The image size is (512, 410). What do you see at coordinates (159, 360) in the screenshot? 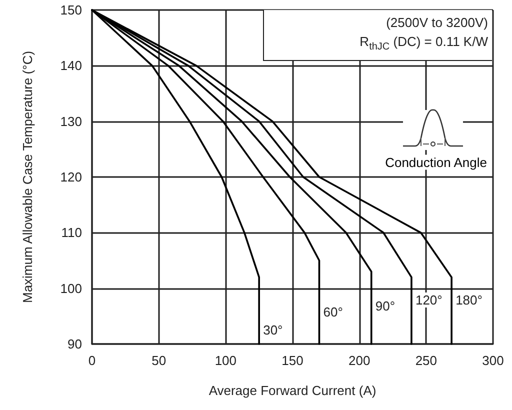
I see `x-tick-label: 50` at bounding box center [159, 360].